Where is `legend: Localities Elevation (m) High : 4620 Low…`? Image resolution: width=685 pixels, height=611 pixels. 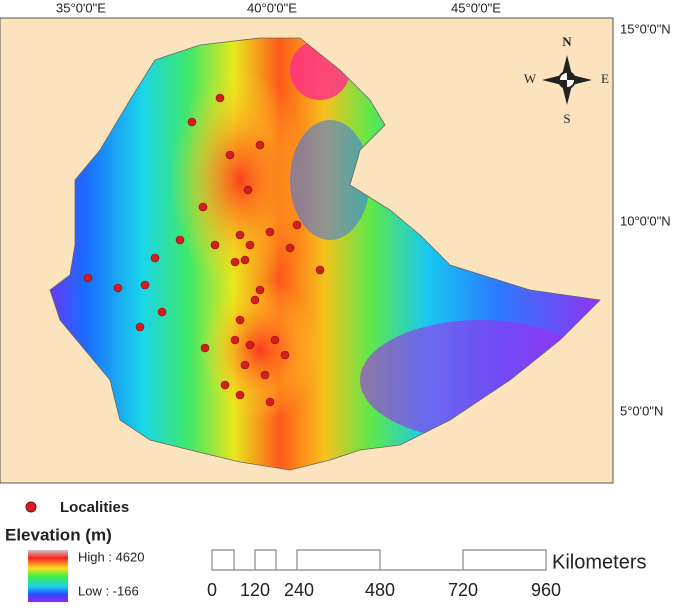 legend: Localities Elevation (m) High : 4620 Low… is located at coordinates (75, 550).